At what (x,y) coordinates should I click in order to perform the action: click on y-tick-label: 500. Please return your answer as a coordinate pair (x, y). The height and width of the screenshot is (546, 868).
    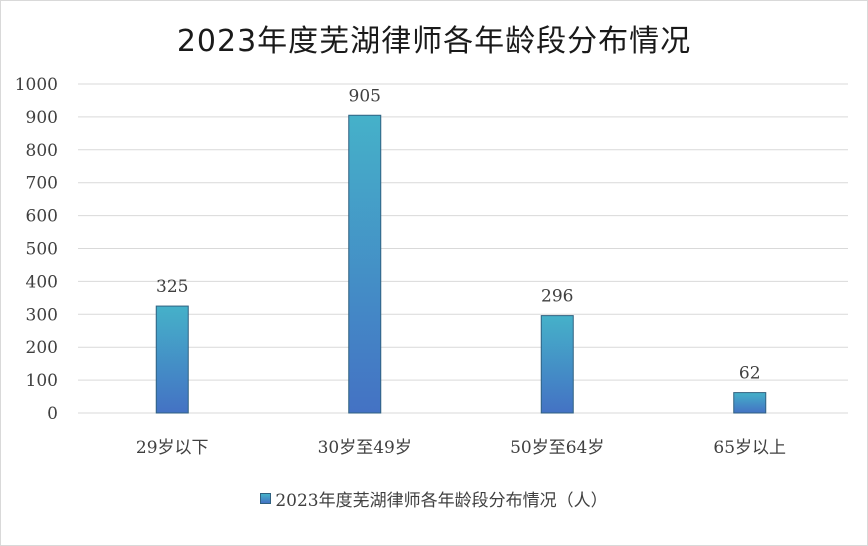
    Looking at the image, I should click on (42, 250).